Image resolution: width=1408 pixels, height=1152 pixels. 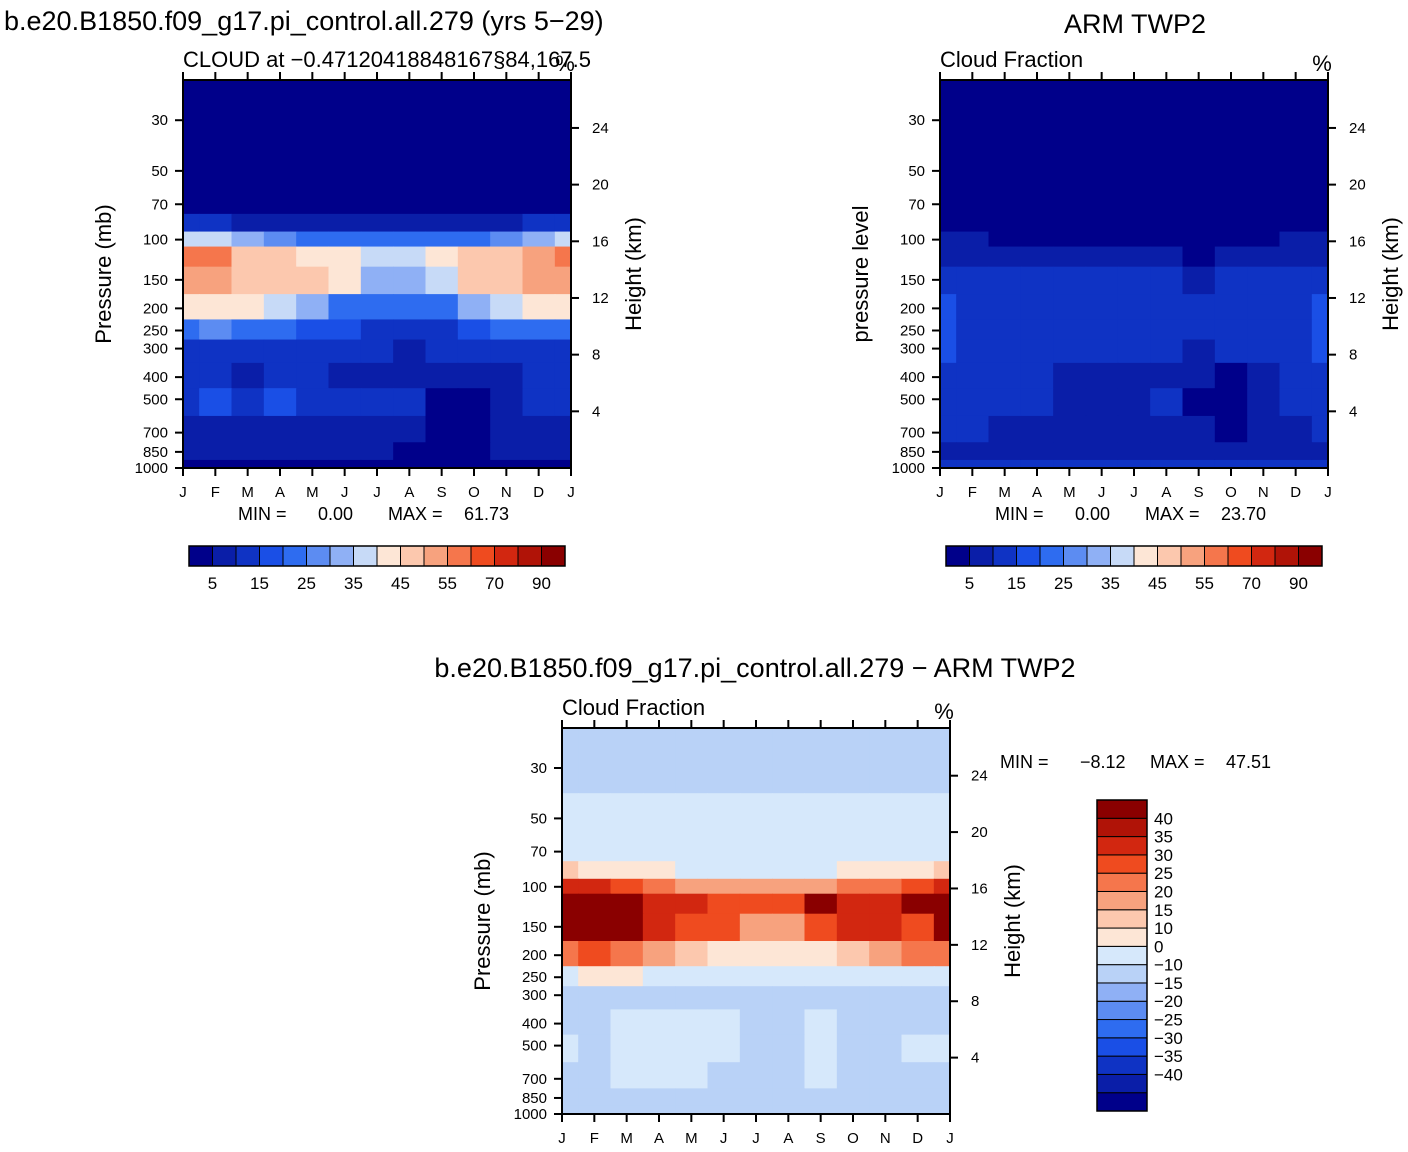 I want to click on y-tick-label-left: 70, so click(x=538, y=852).